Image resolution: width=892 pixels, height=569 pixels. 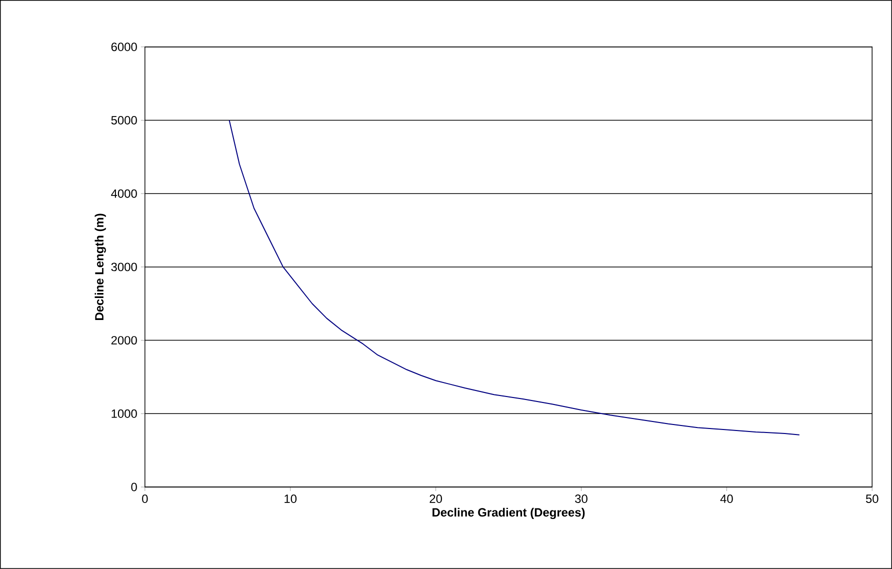 What do you see at coordinates (145, 499) in the screenshot?
I see `x-tick-label: 0` at bounding box center [145, 499].